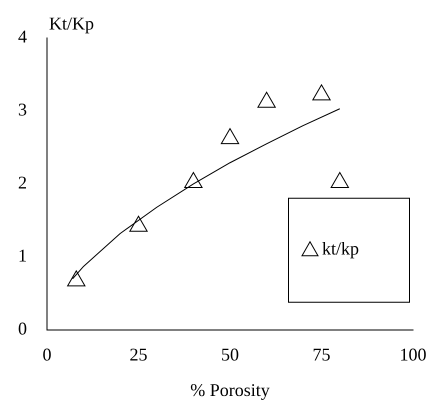 Image resolution: width=439 pixels, height=416 pixels. I want to click on x-tick-label: 25, so click(139, 354).